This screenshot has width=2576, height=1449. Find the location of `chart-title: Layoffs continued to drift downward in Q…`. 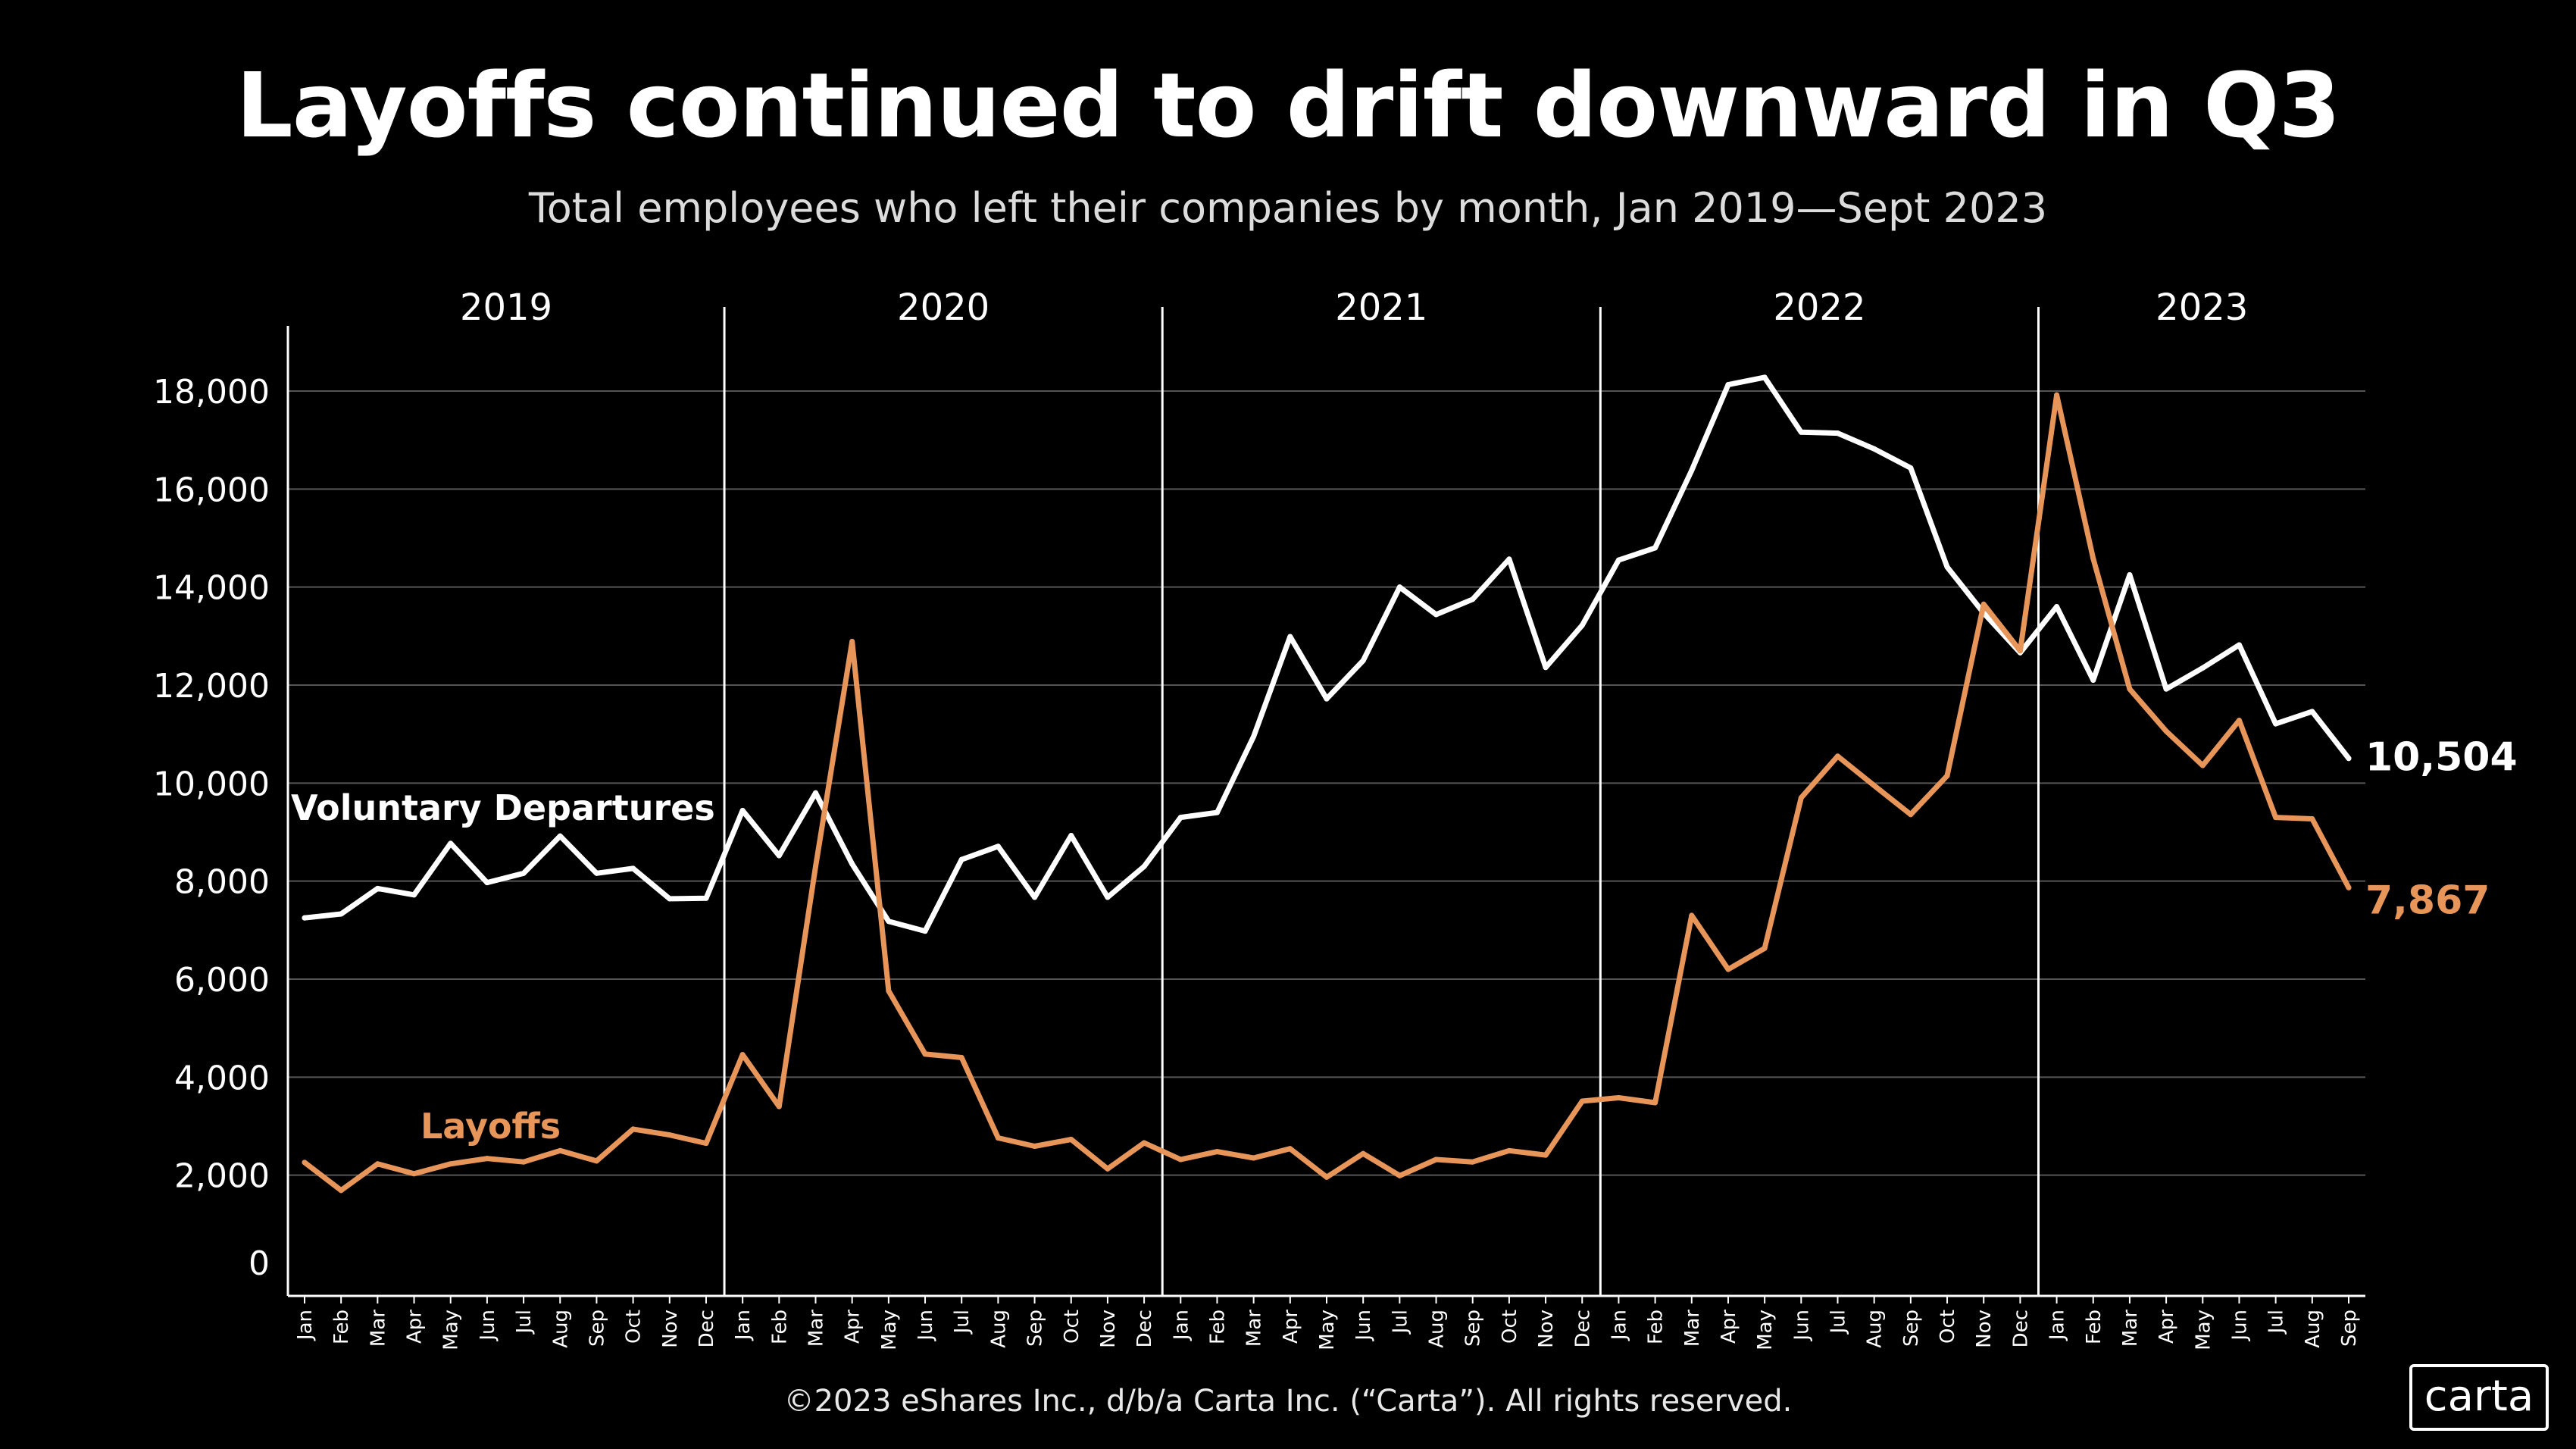

chart-title: Layoffs continued to drift downward in Q… is located at coordinates (1288, 105).